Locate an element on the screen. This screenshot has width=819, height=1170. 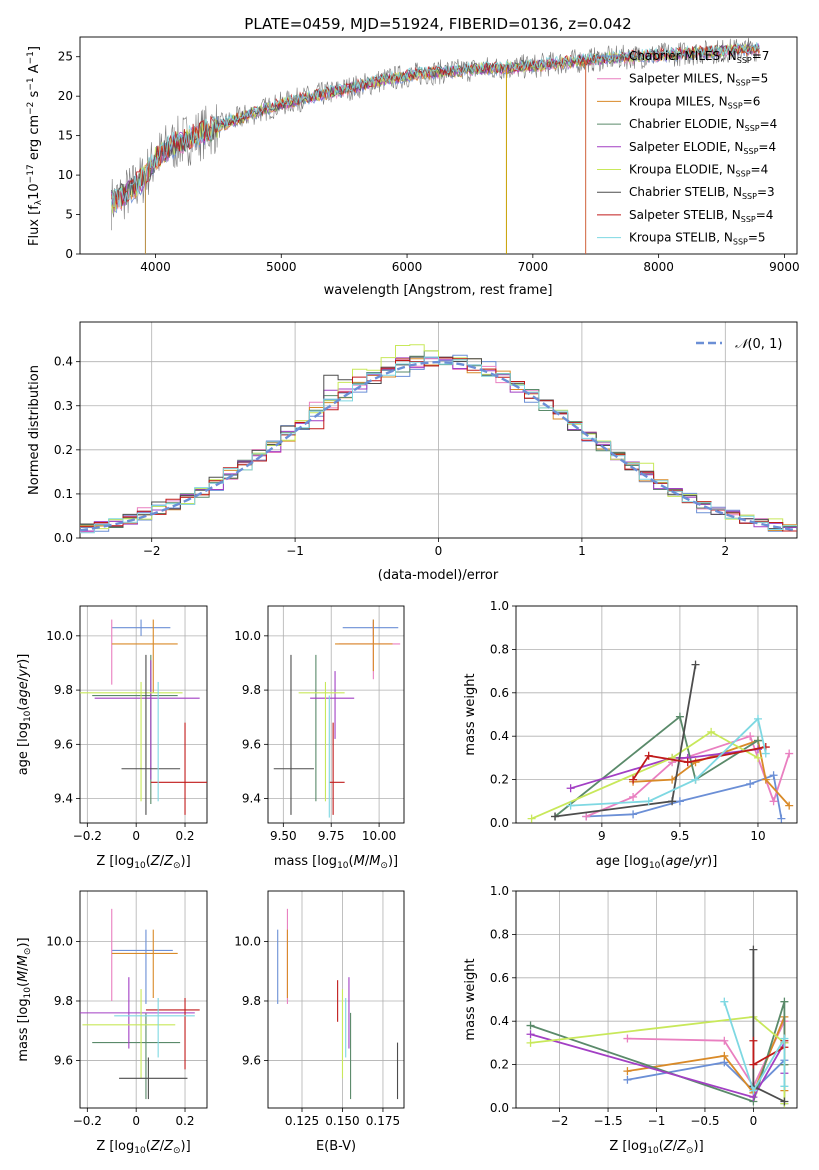
weight-line-kroupa-stelib is located at coordinates (754, 1047).